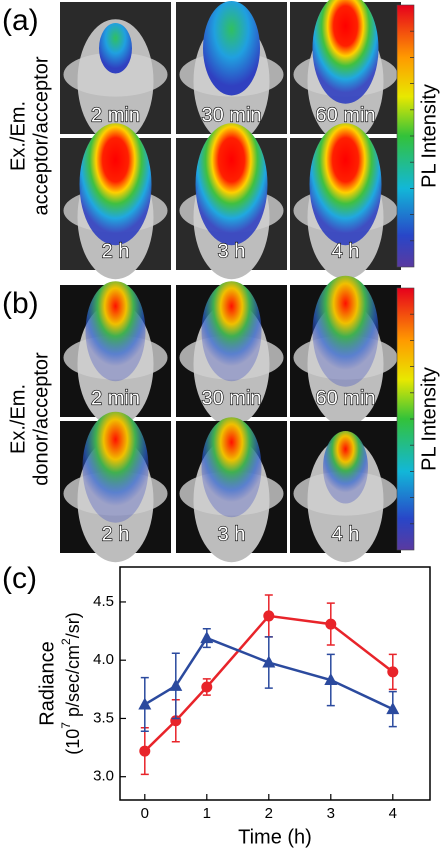 The height and width of the screenshot is (857, 448). What do you see at coordinates (207, 813) in the screenshot?
I see `x-tick-label: 1` at bounding box center [207, 813].